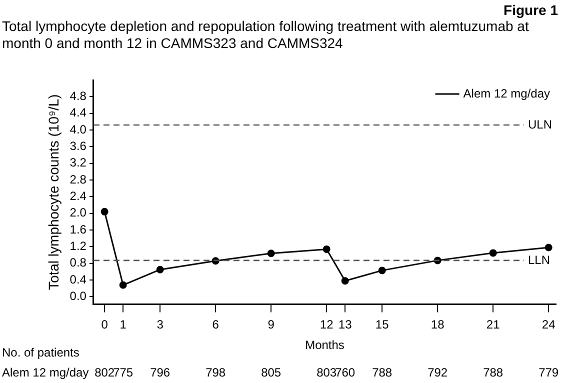  I want to click on x-tick-label: 24, so click(549, 325).